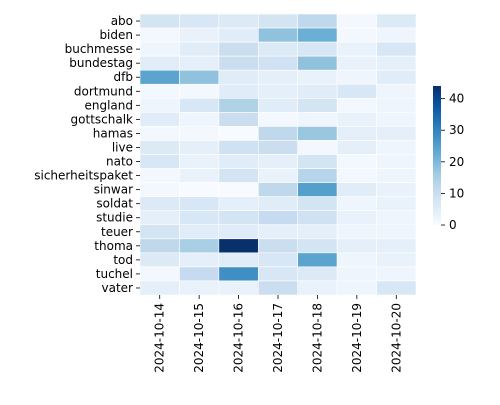 The height and width of the screenshot is (405, 500). What do you see at coordinates (456, 130) in the screenshot?
I see `colorbar-tick-label-30: 30` at bounding box center [456, 130].